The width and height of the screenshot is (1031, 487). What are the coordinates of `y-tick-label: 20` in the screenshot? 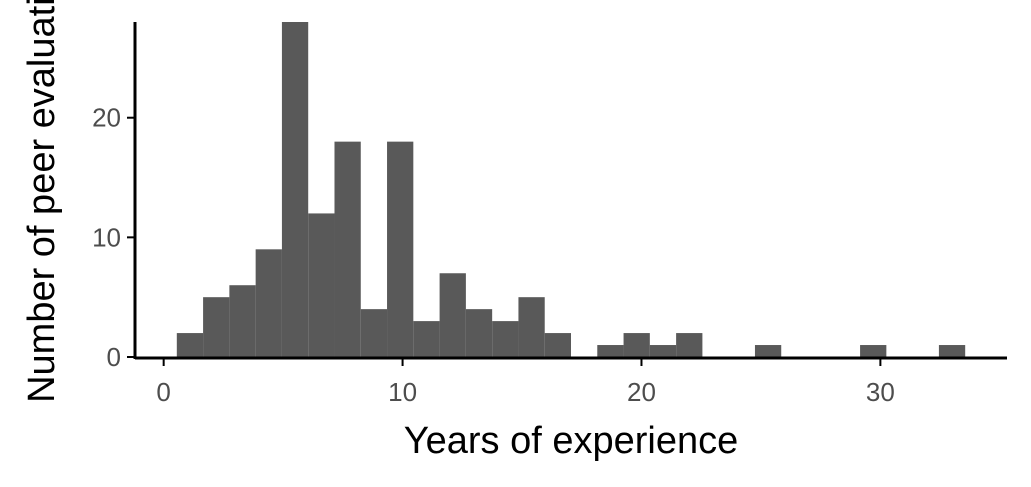 It's located at (106, 118).